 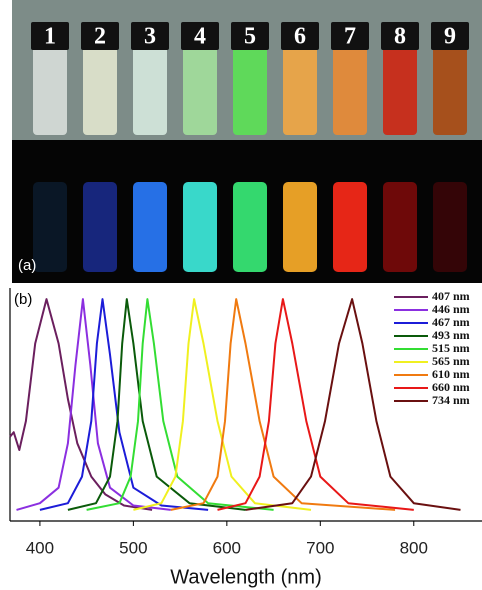 What do you see at coordinates (40, 547) in the screenshot?
I see `x-tick-label: 400` at bounding box center [40, 547].